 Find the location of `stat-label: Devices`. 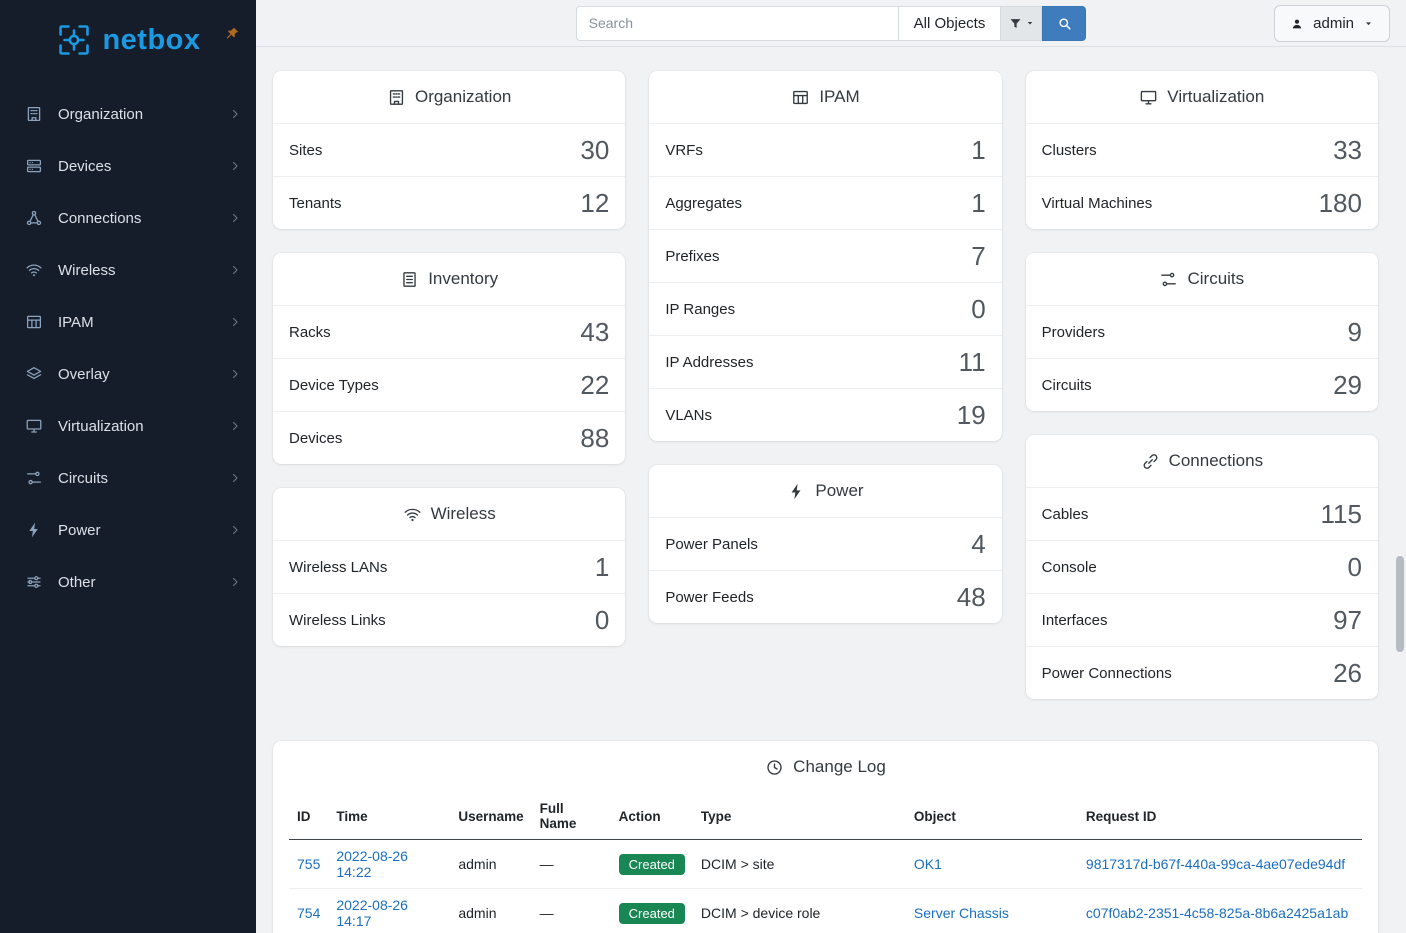

stat-label: Devices is located at coordinates (316, 438).